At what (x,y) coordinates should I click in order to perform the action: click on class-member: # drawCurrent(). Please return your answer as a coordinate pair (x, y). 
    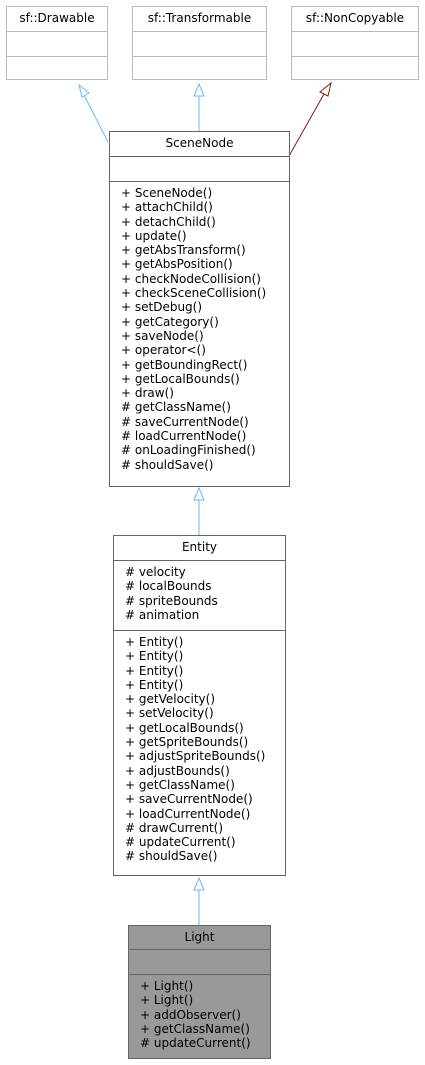
    Looking at the image, I should click on (174, 827).